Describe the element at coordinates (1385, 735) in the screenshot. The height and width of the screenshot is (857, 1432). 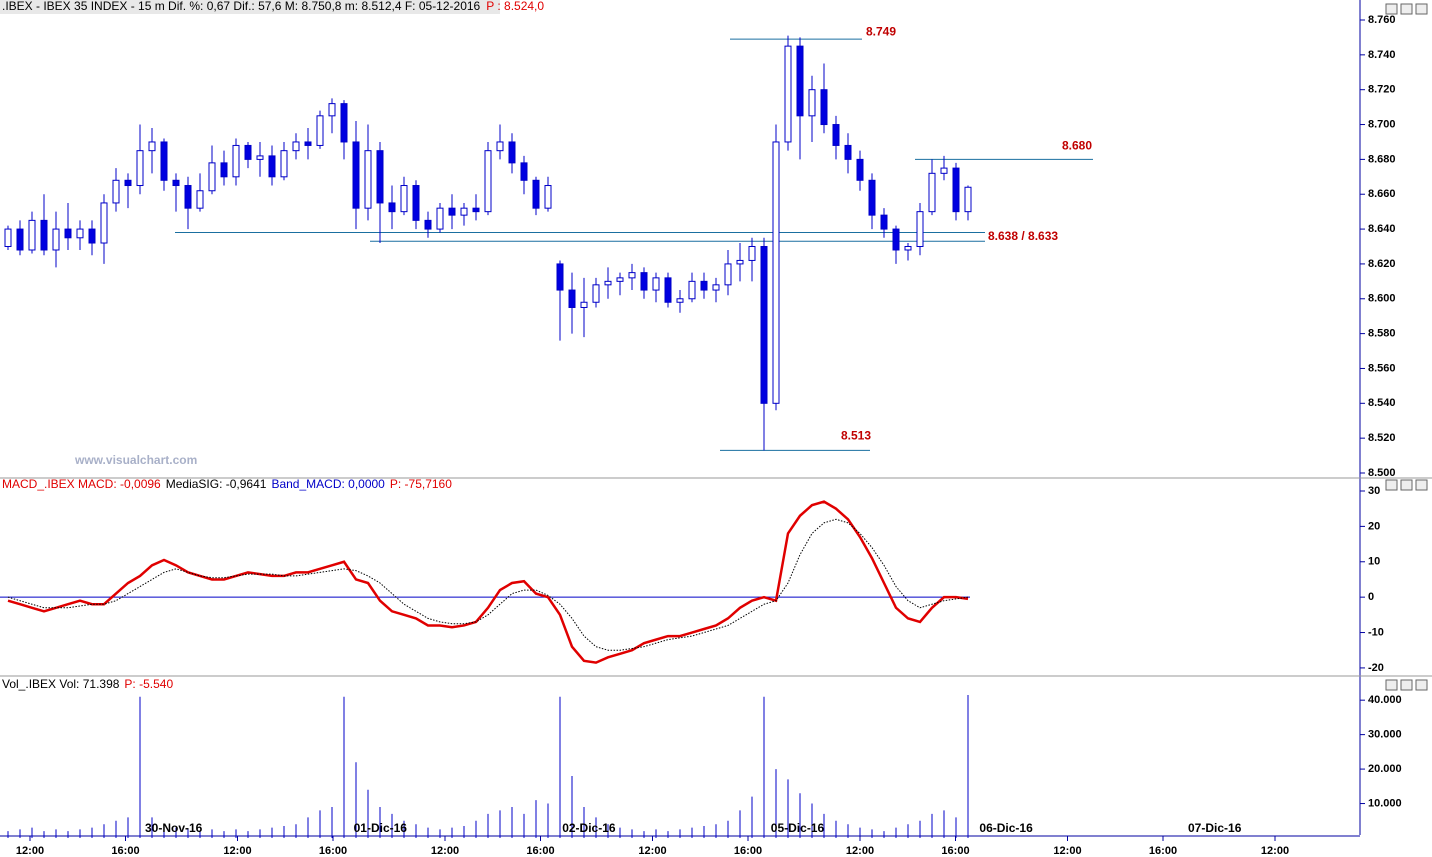
I see `y-tick-label: 30.000` at that location.